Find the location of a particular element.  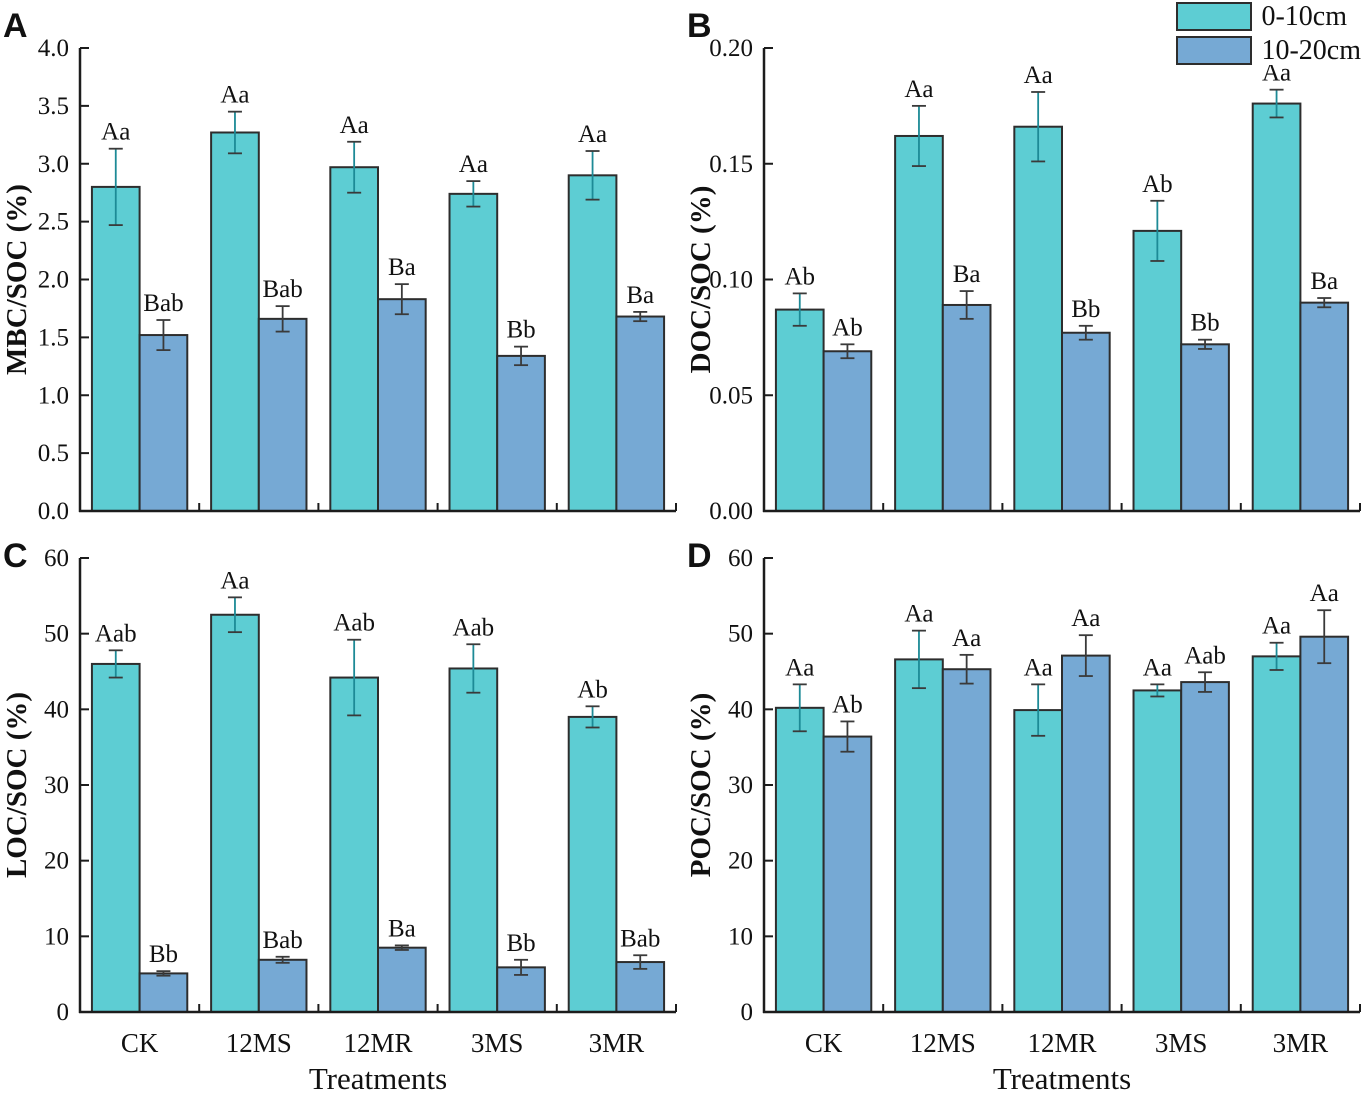

y-tick-label: 0.0 is located at coordinates (53, 511).